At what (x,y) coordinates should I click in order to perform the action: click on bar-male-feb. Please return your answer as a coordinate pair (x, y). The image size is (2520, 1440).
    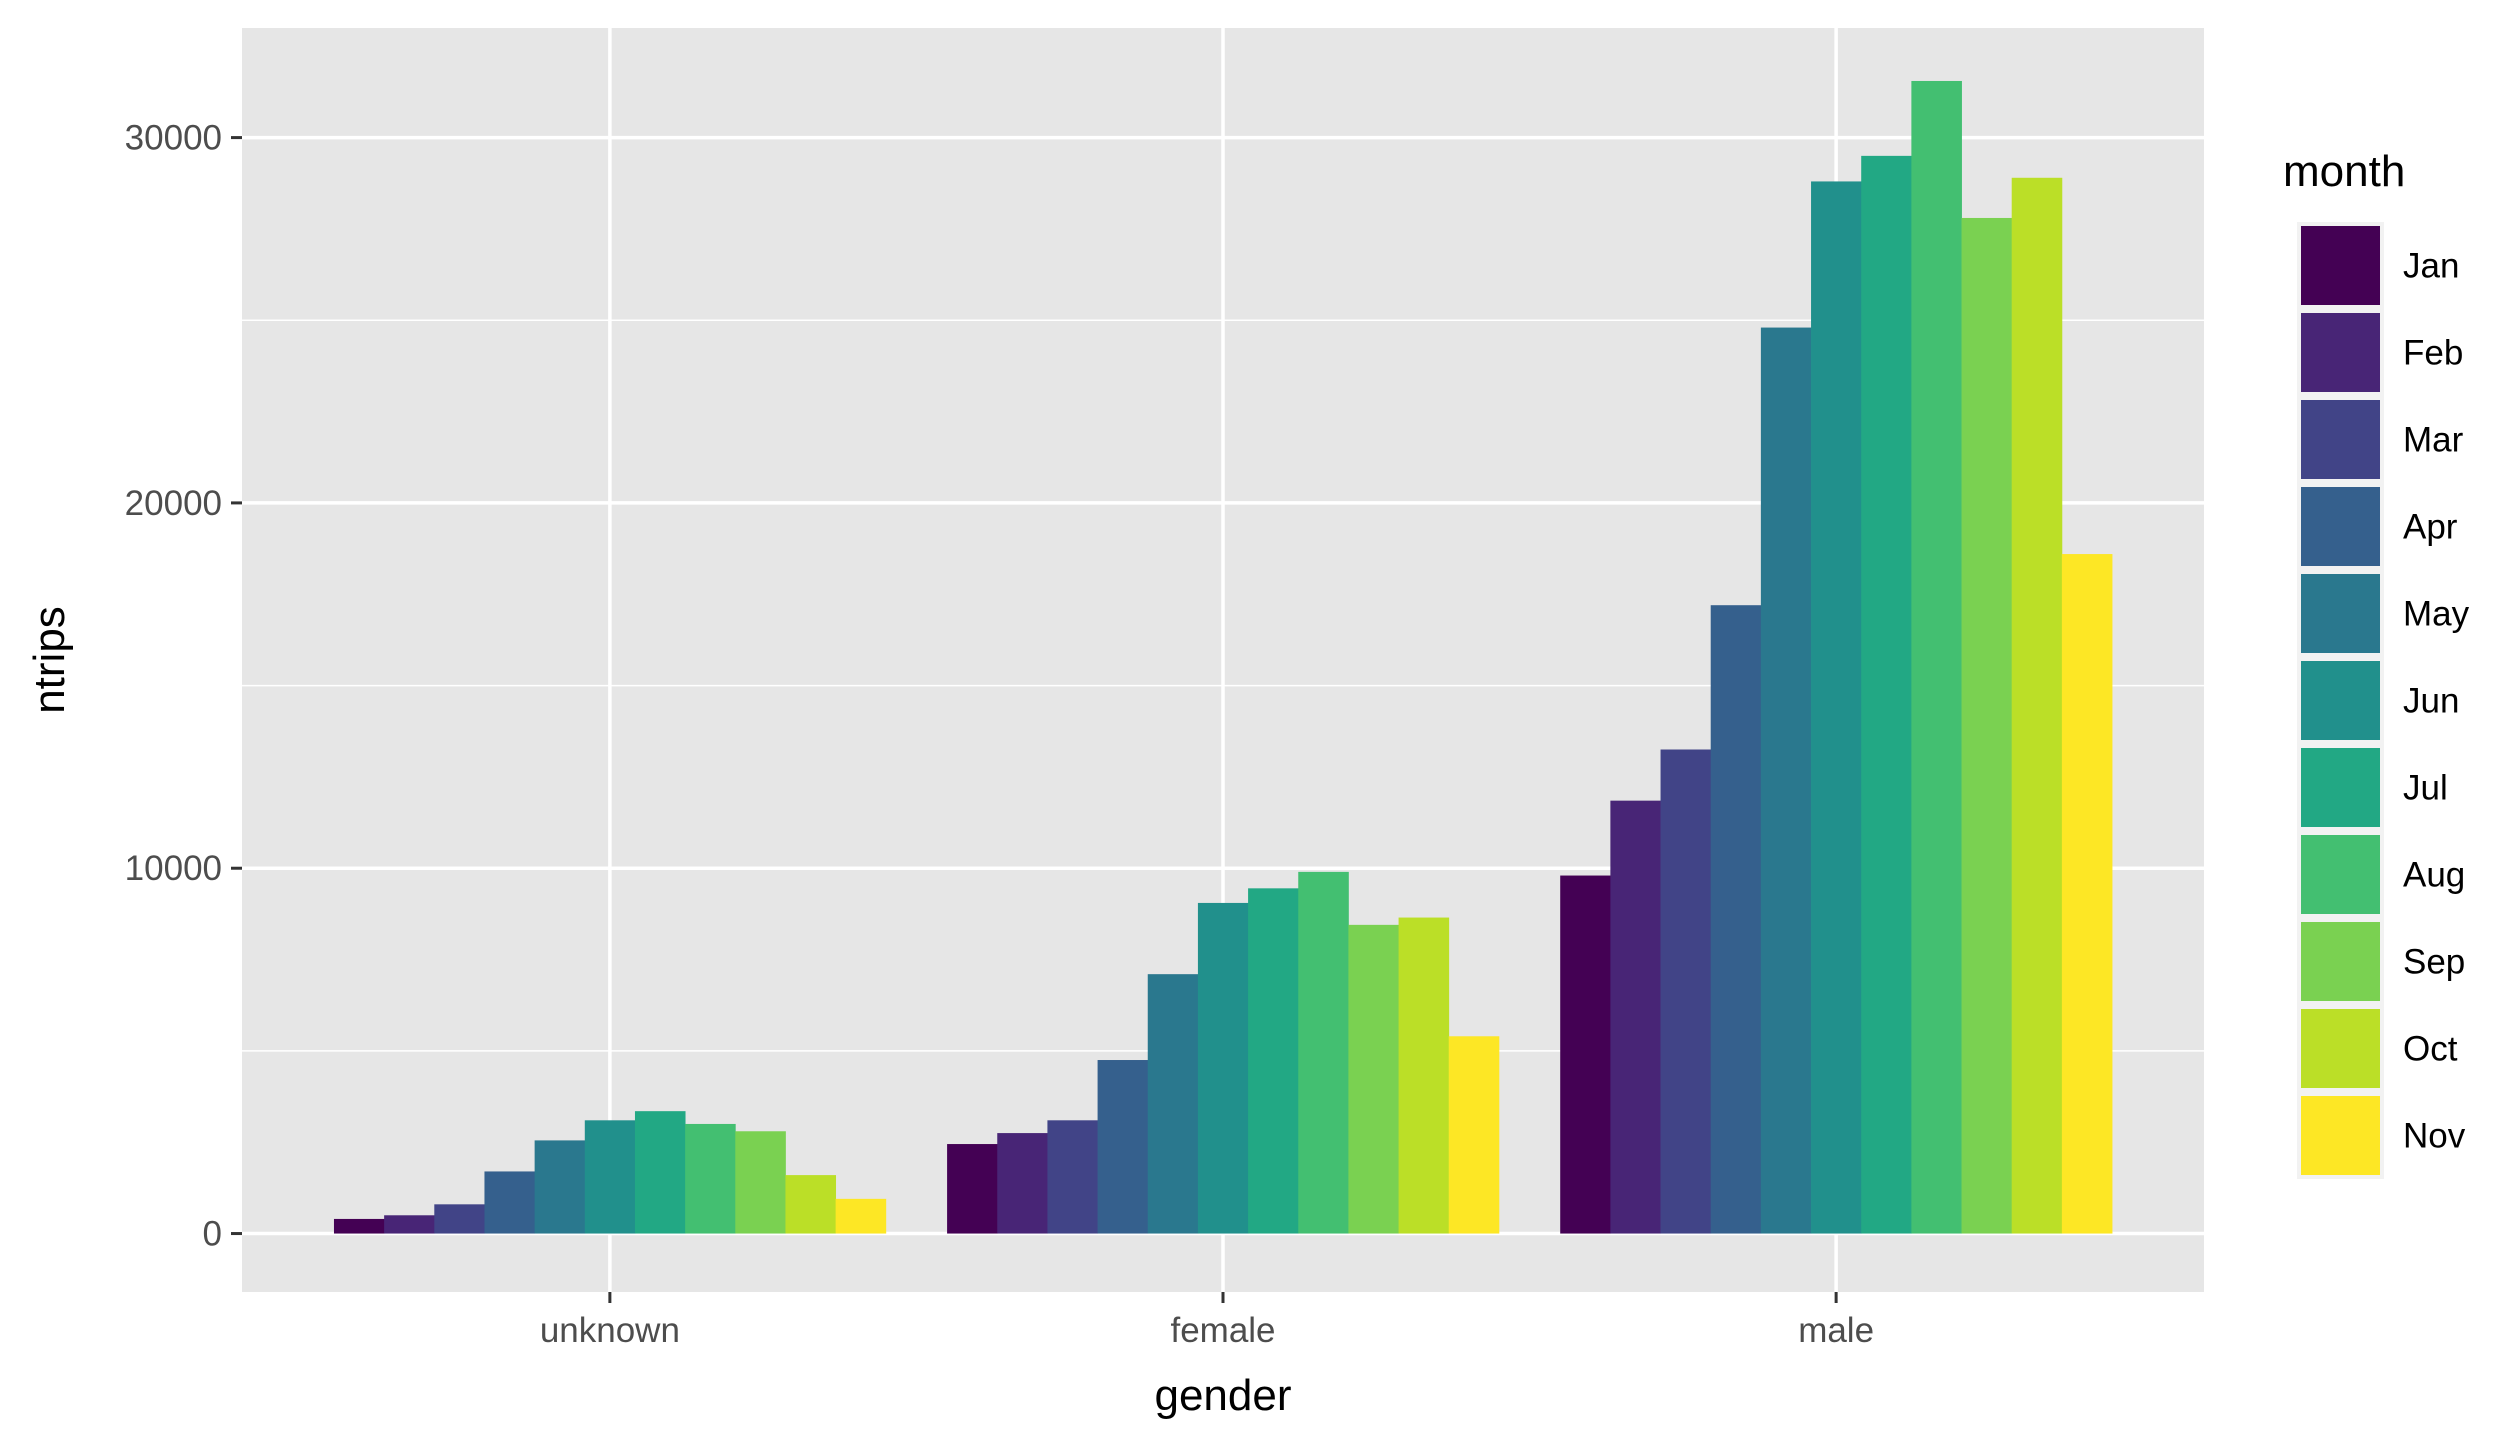
    Looking at the image, I should click on (1635, 1017).